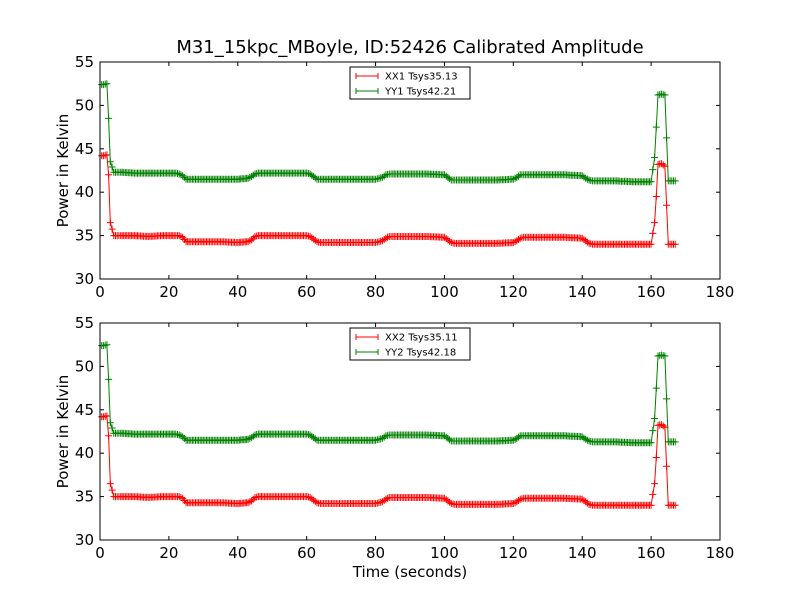  I want to click on top-xtick-label: 120, so click(513, 292).